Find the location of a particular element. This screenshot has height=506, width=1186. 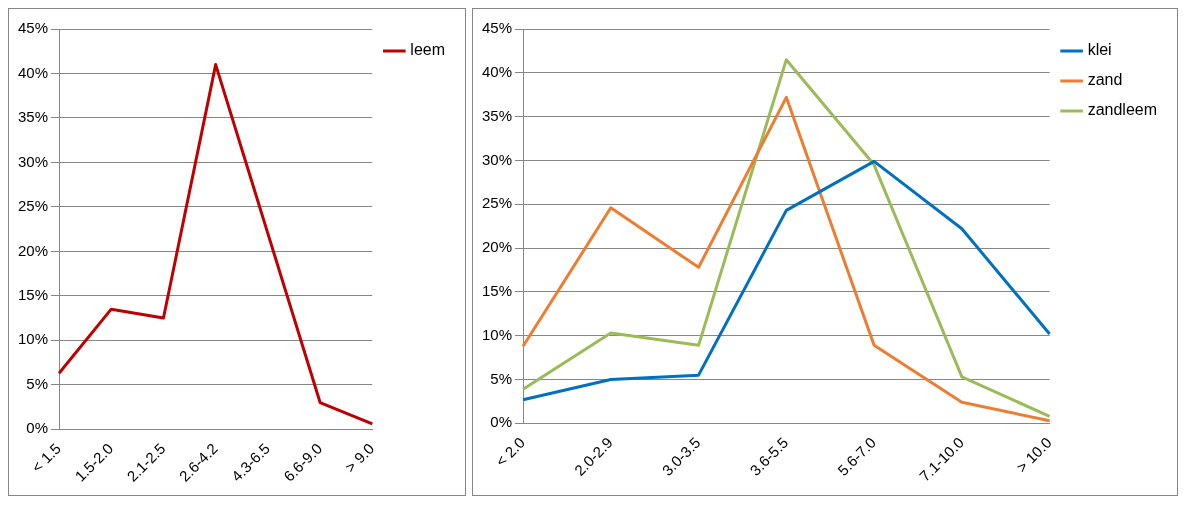

legend-label: zand is located at coordinates (1105, 80).